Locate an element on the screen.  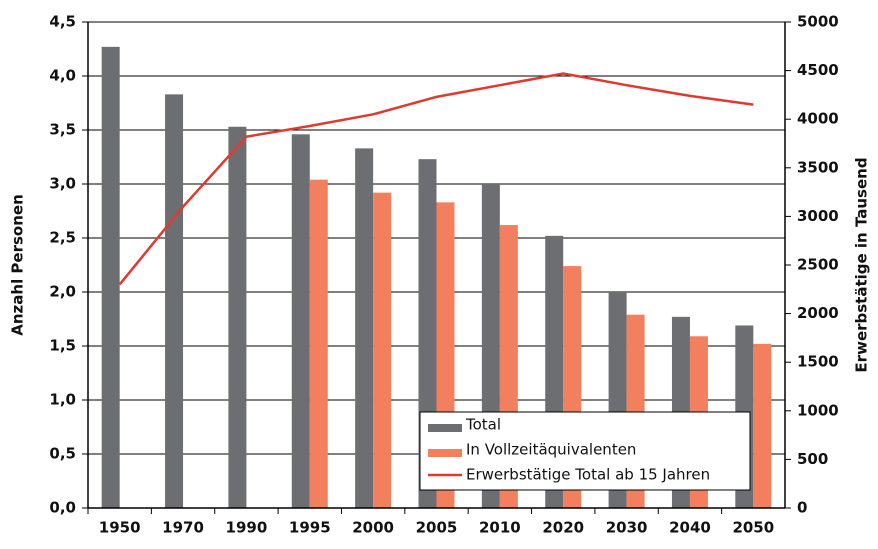
y-tick-label: 2,5 is located at coordinates (62, 238).